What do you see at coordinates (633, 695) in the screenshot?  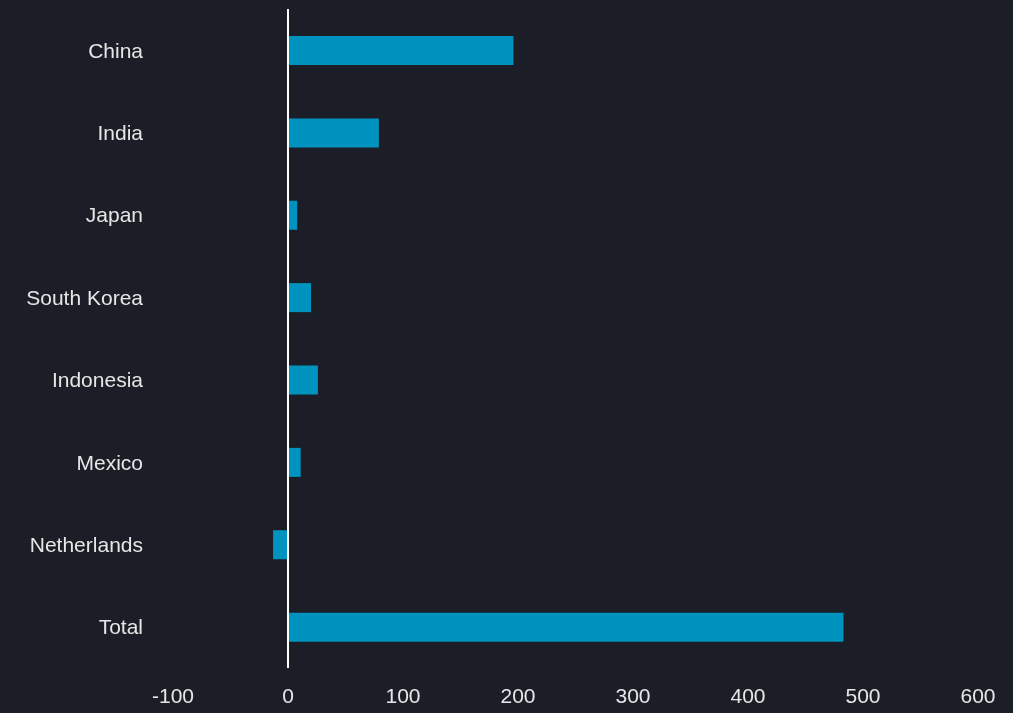 I see `x-tick-label: 300` at bounding box center [633, 695].